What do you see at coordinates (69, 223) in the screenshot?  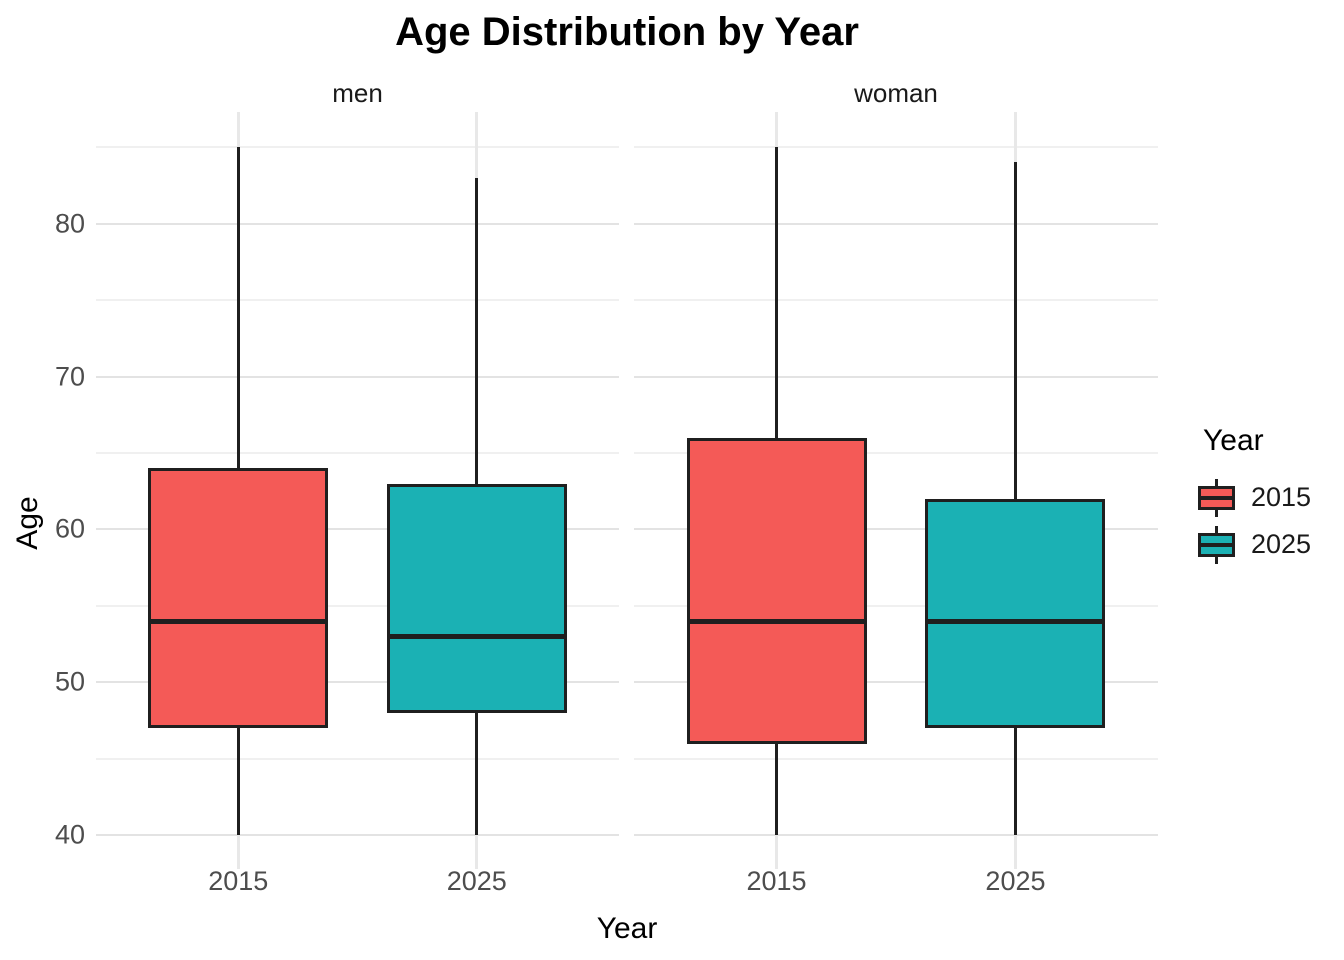 I see `y-tick-label-80: 80` at bounding box center [69, 223].